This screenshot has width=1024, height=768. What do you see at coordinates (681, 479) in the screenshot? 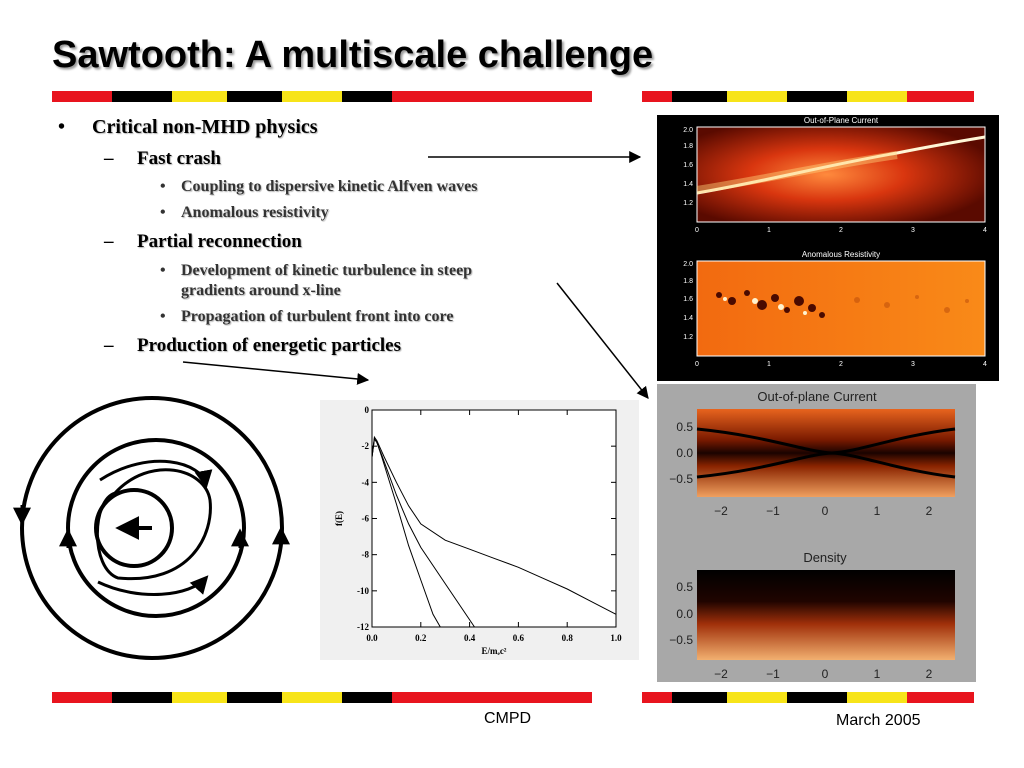
I see `plot3-ytick-neg-0-5: −0.5` at bounding box center [681, 479].